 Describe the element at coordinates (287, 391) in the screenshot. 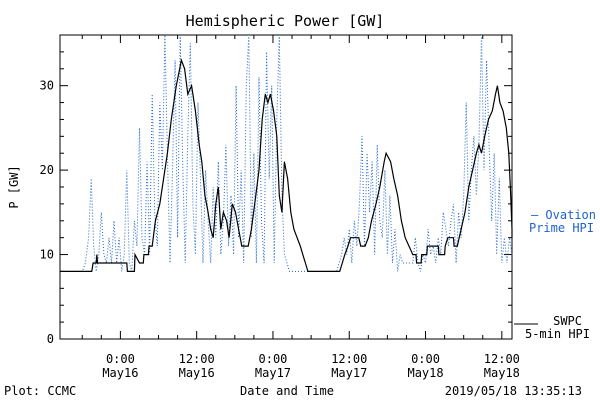

I see `x-axis-label: Date and Time` at that location.